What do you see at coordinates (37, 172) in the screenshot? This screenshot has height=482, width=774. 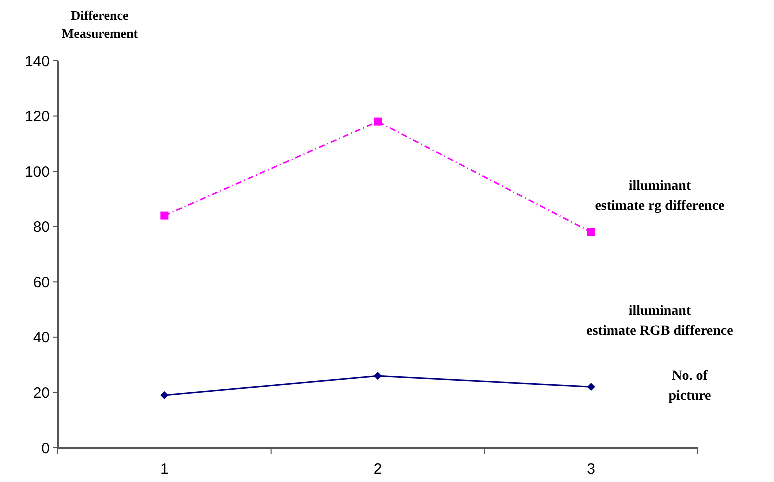 I see `y-tick-label: 100` at bounding box center [37, 172].